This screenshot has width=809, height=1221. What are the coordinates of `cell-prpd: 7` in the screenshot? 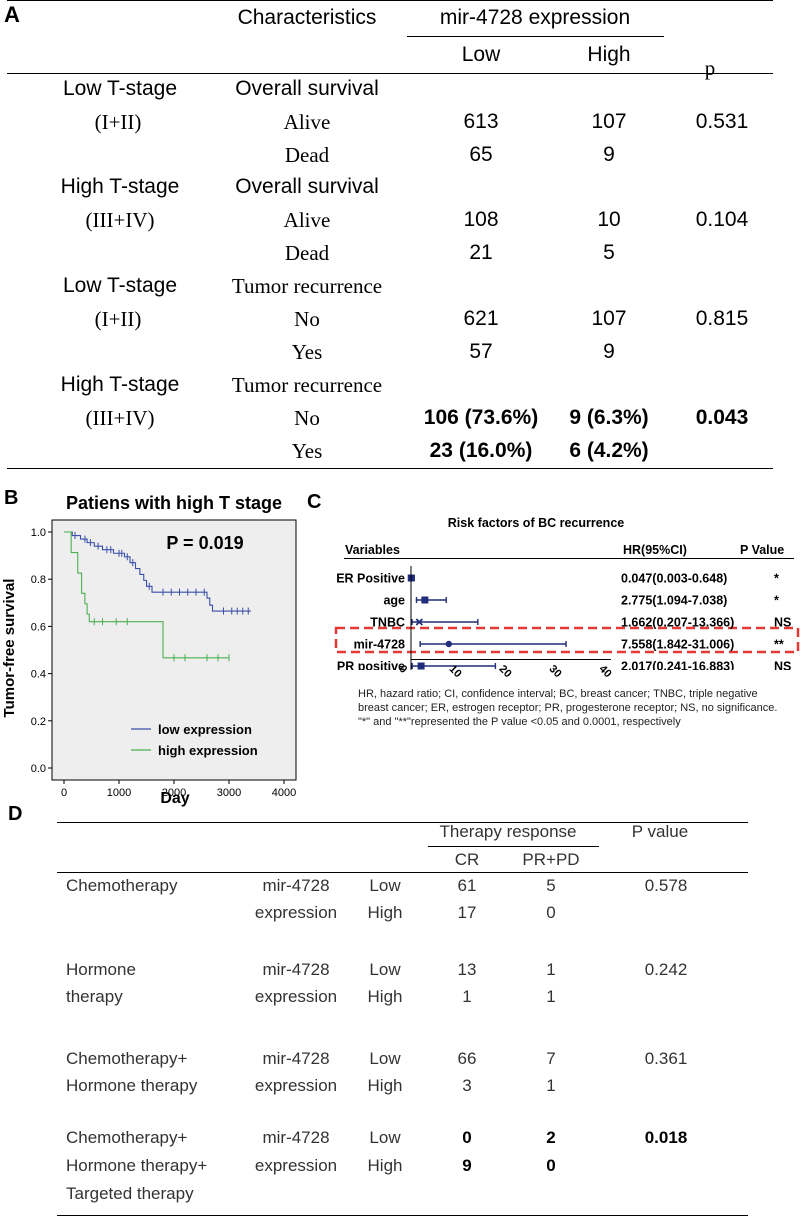 It's located at (551, 1058).